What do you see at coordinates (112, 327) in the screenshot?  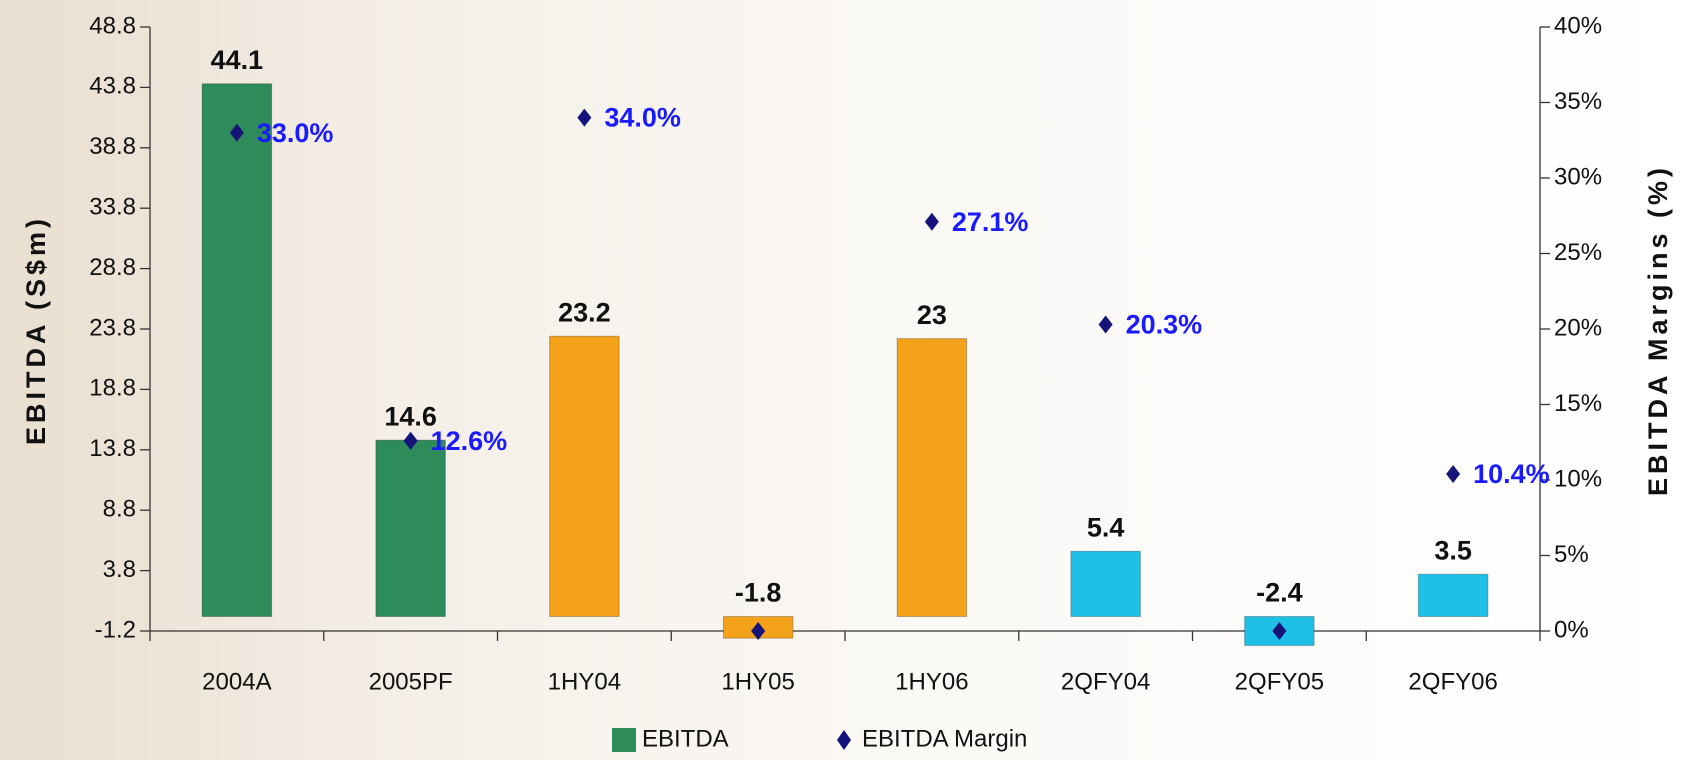 I see `y-tick-label: 23.8` at bounding box center [112, 327].